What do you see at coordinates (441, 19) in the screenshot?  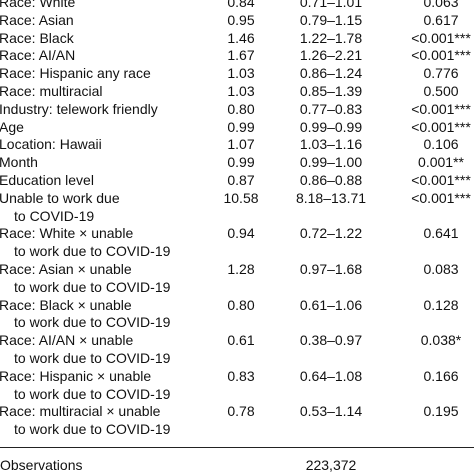 I see `p-value: 0.617` at bounding box center [441, 19].